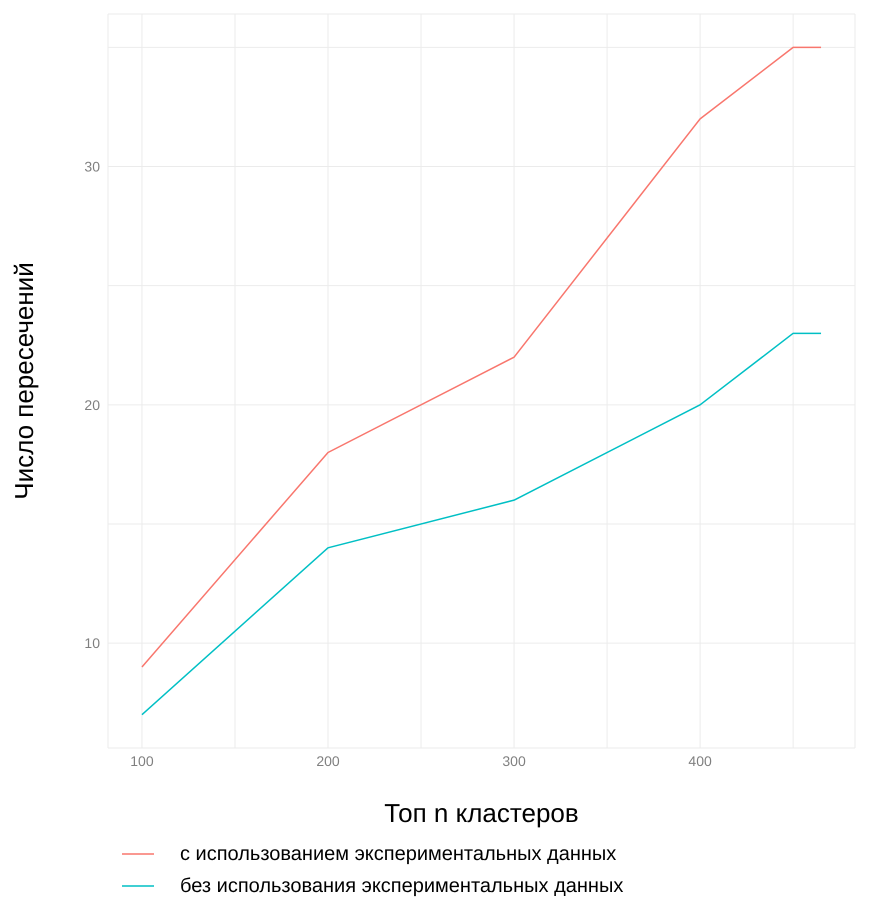  I want to click on x-tick-label: 400, so click(700, 760).